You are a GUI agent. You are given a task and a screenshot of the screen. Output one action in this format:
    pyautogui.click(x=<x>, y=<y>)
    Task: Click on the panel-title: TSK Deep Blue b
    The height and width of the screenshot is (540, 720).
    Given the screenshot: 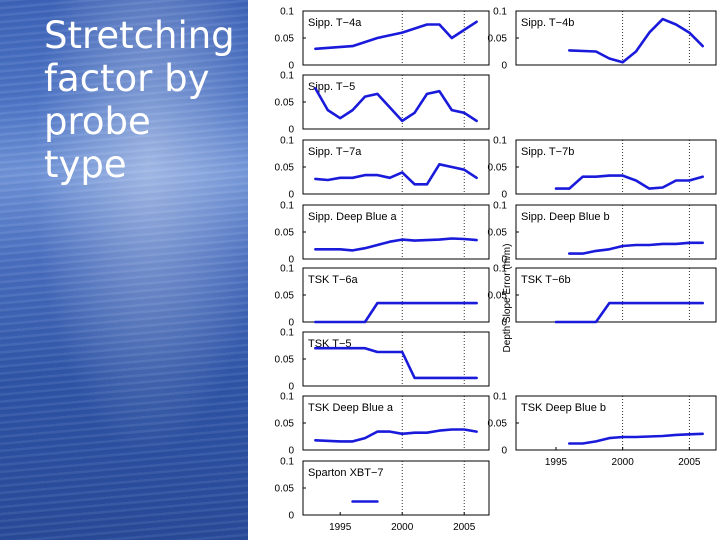 What is the action you would take?
    pyautogui.click(x=563, y=408)
    